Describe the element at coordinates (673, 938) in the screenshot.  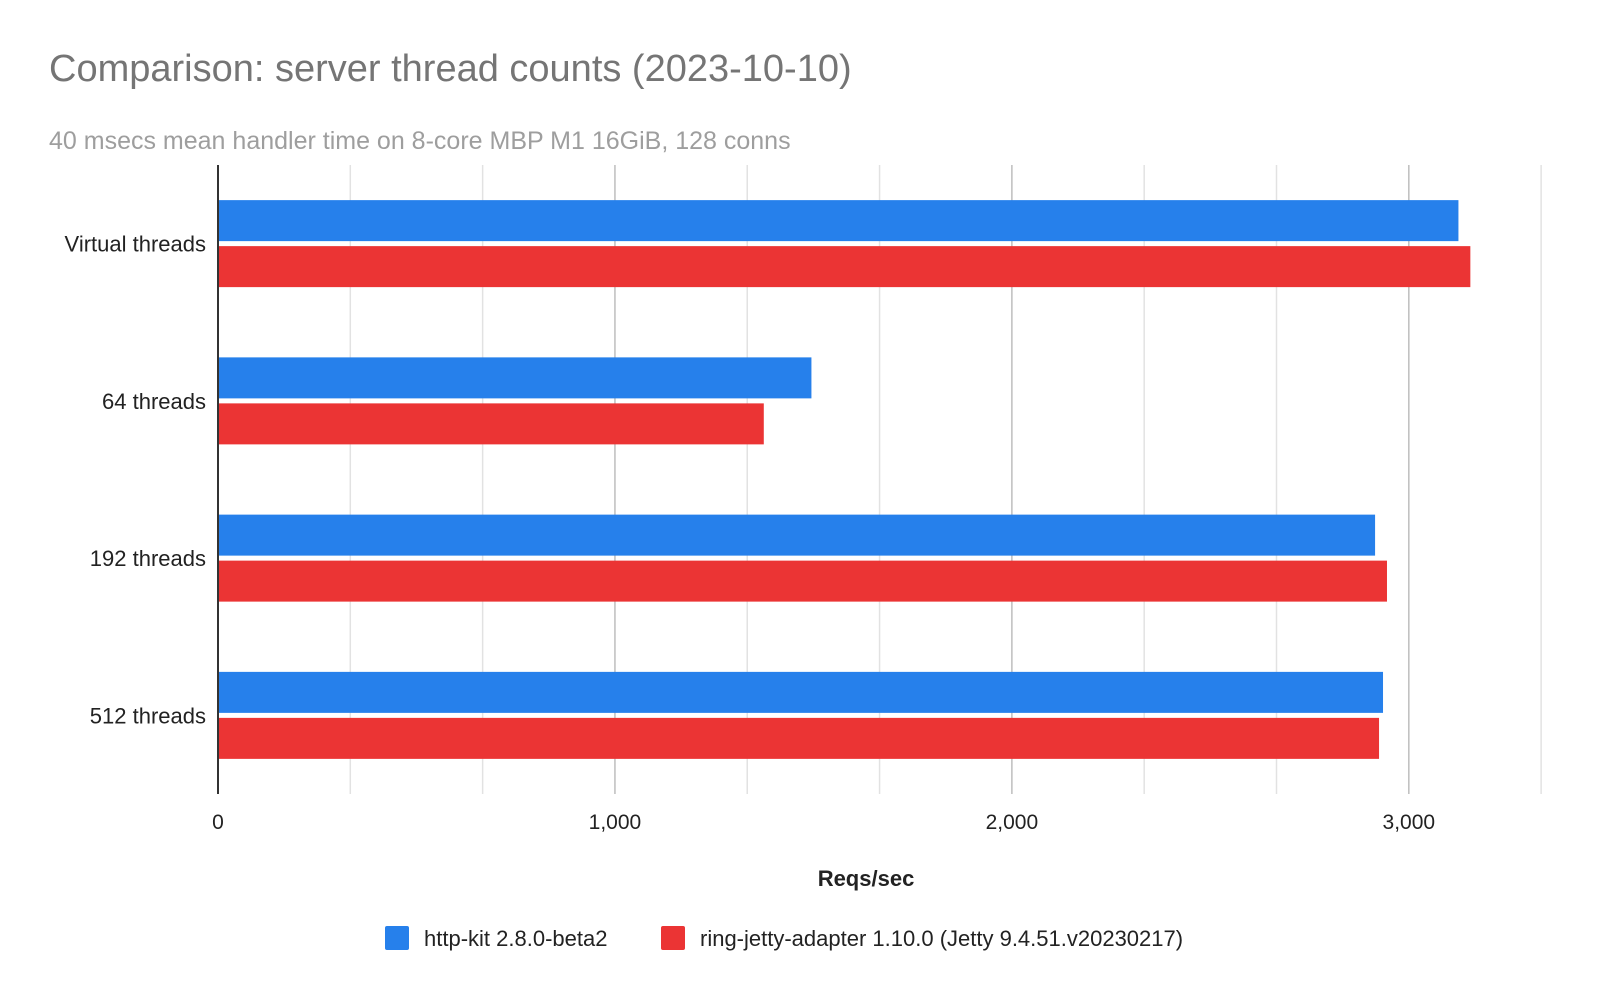
I see `legend-swatch-ring-jetty` at that location.